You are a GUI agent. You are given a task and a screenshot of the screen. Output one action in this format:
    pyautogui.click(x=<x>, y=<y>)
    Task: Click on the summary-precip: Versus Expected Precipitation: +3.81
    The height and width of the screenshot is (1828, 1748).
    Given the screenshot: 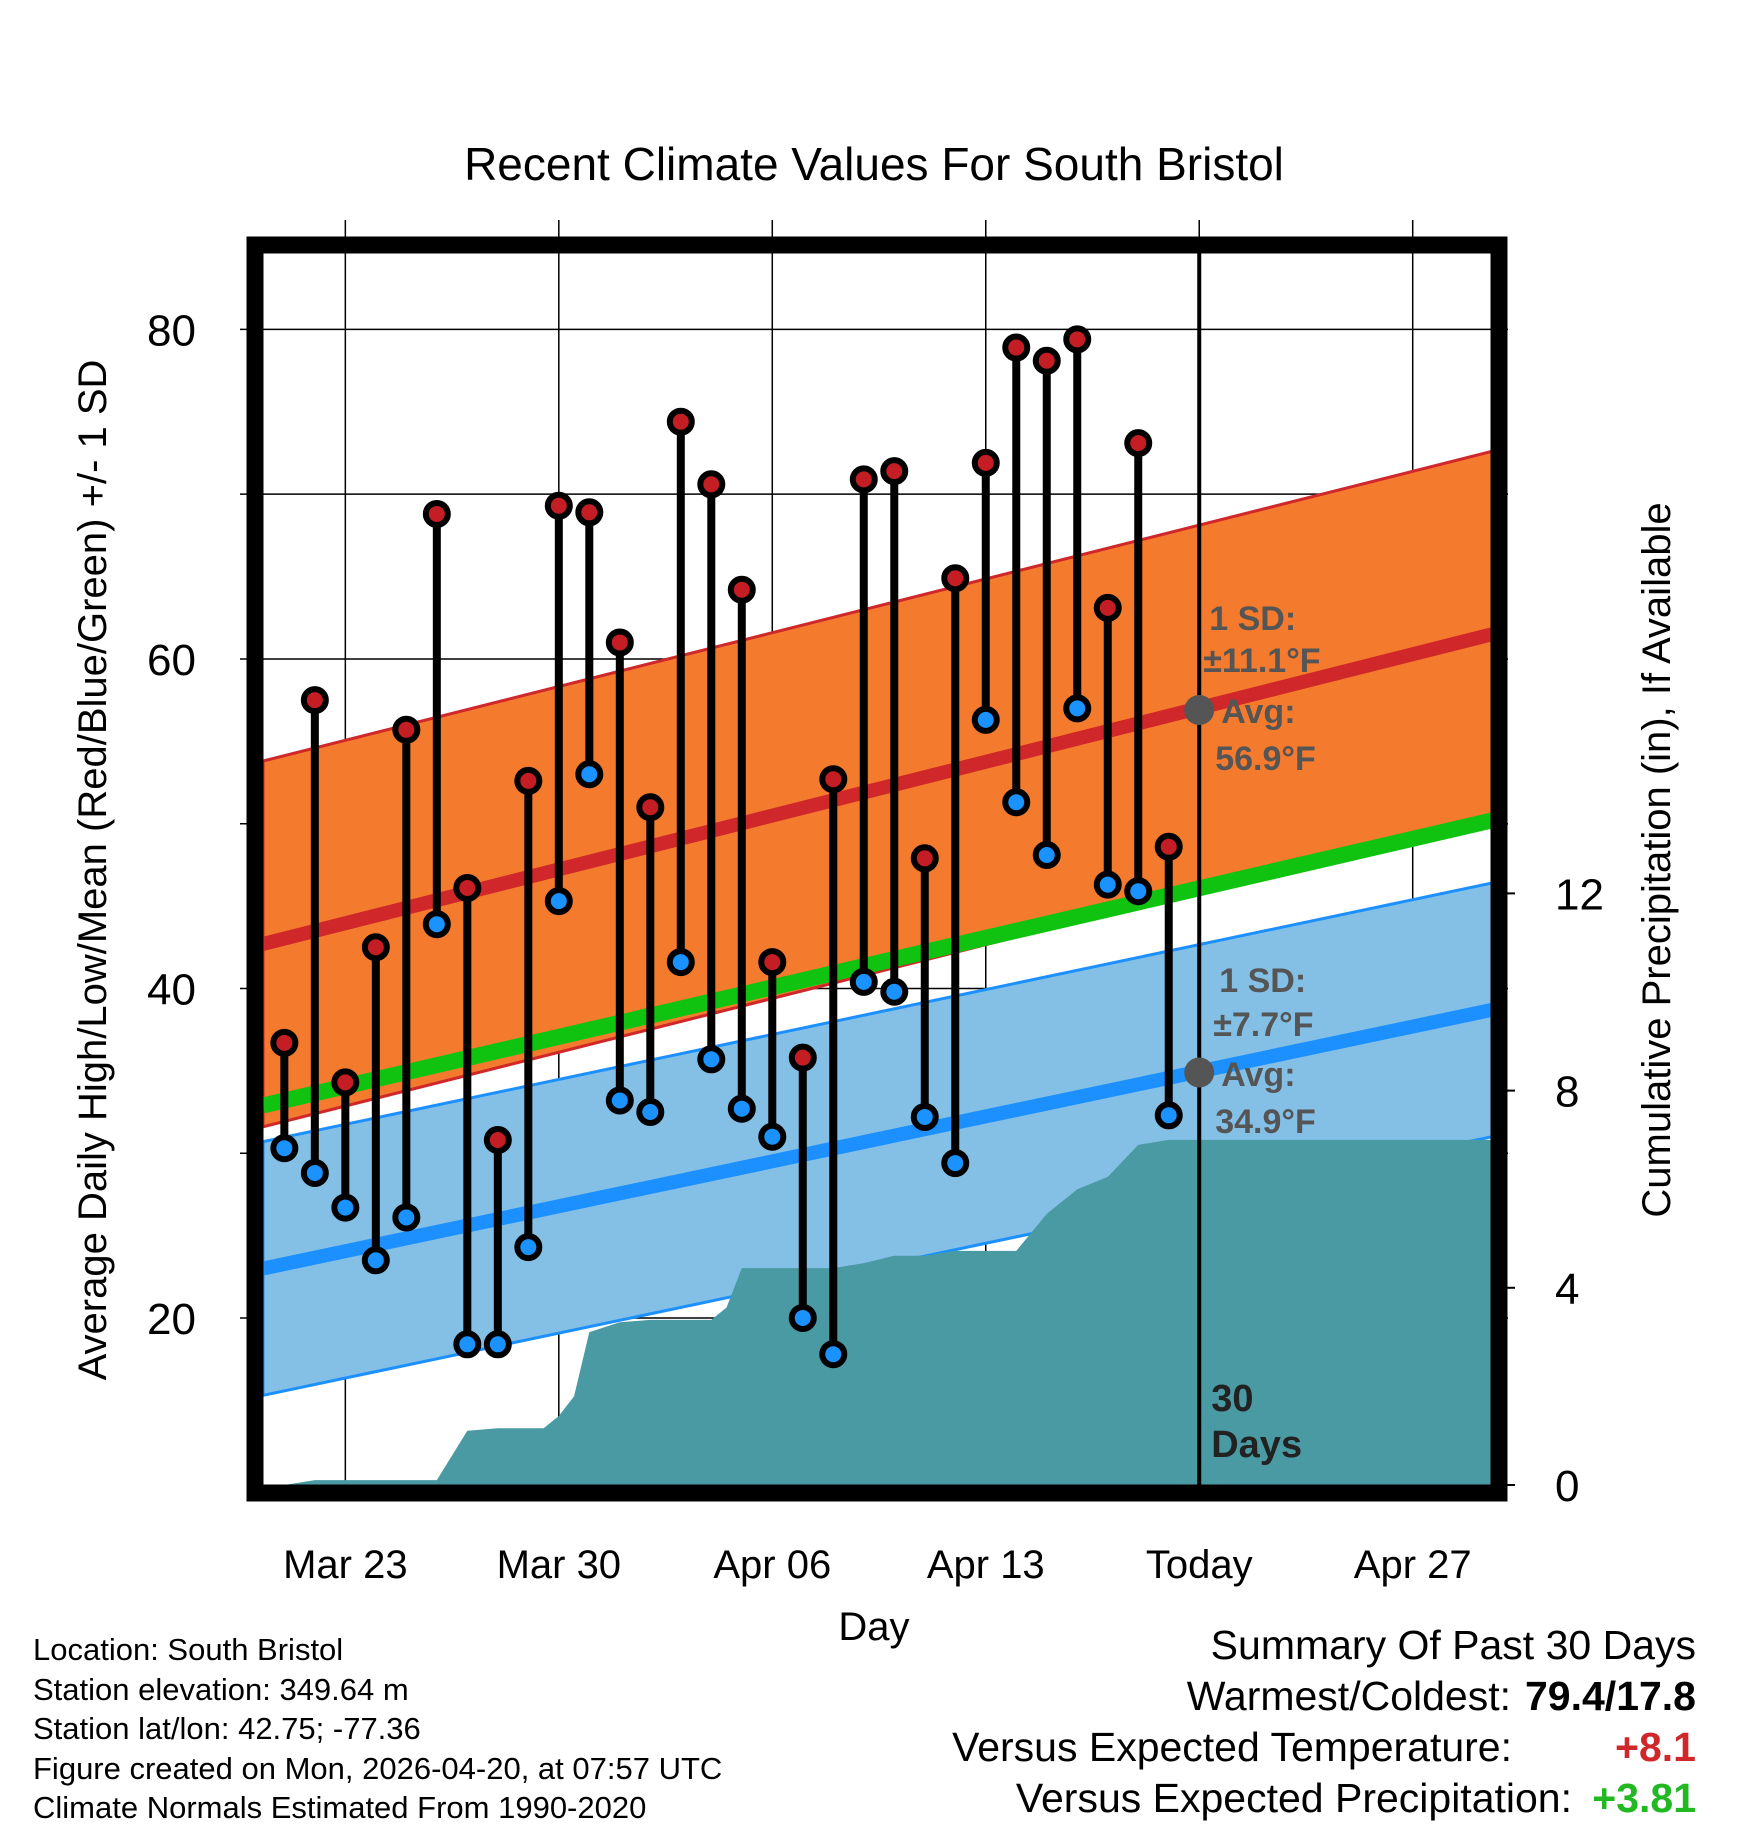 What is the action you would take?
    pyautogui.click(x=1324, y=1798)
    